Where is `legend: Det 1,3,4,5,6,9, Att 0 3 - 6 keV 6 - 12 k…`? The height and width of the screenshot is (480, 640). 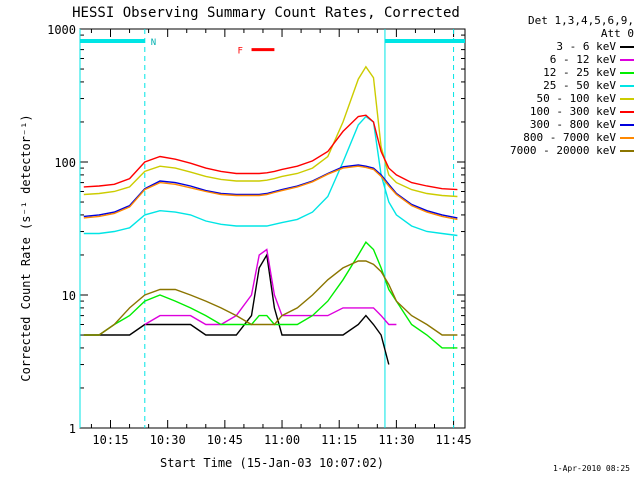
legend: Det 1,3,4,5,6,9, Att 0 3 - 6 keV 6 - 12 k… is located at coordinates (554, 85).